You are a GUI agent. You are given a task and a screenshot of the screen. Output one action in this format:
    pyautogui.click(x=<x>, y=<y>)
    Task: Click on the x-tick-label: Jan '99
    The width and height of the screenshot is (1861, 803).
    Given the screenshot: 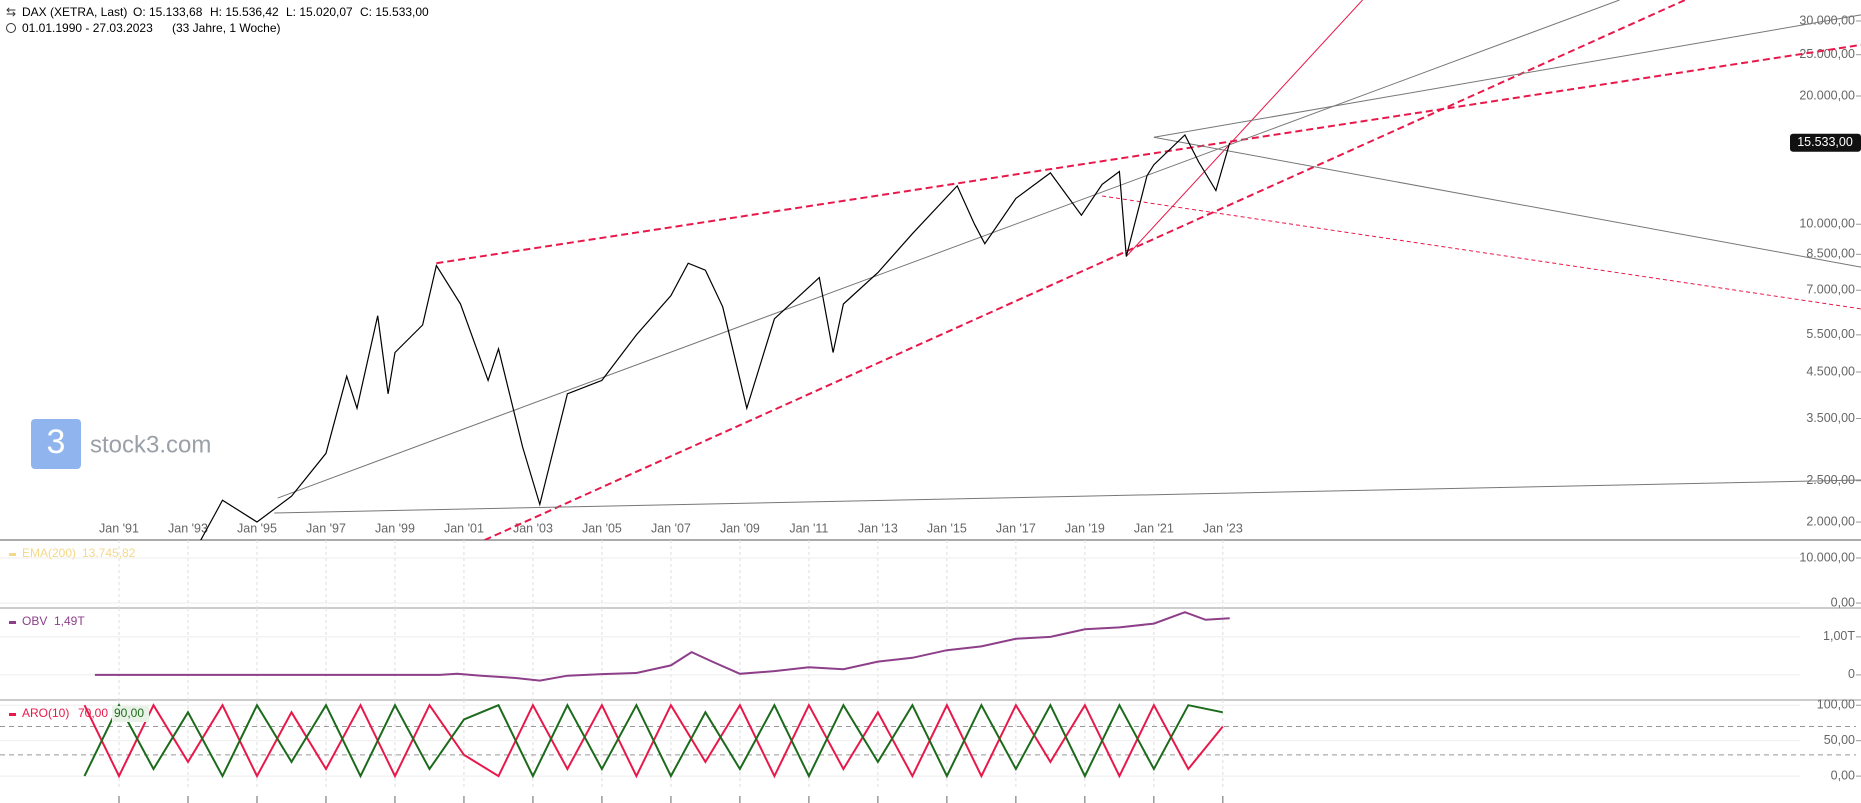 What is the action you would take?
    pyautogui.click(x=395, y=528)
    